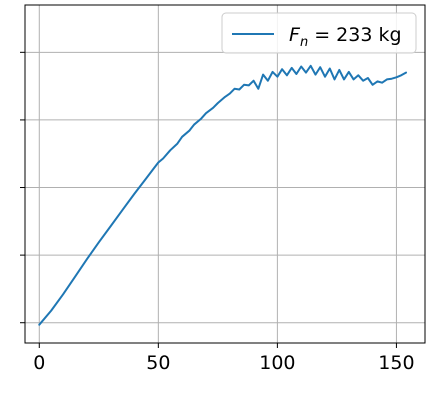 This screenshot has height=412, width=431. What do you see at coordinates (39, 363) in the screenshot?
I see `x-tick-label: 0` at bounding box center [39, 363].